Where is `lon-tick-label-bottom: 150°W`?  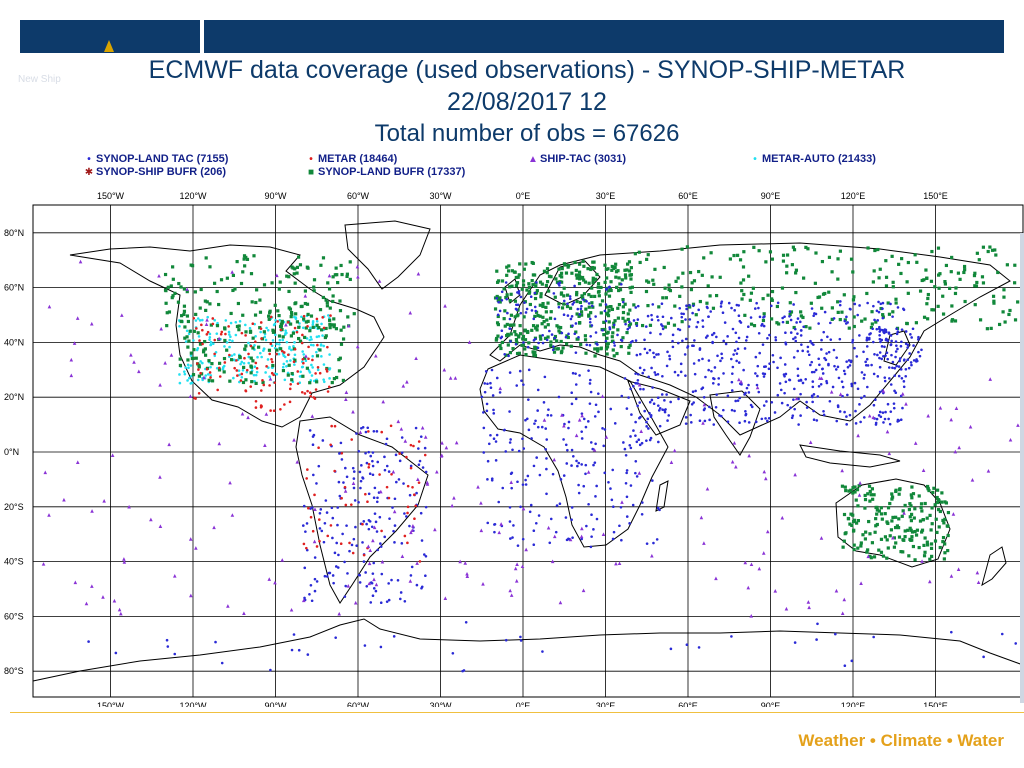 lon-tick-label-bottom: 150°W is located at coordinates (111, 704).